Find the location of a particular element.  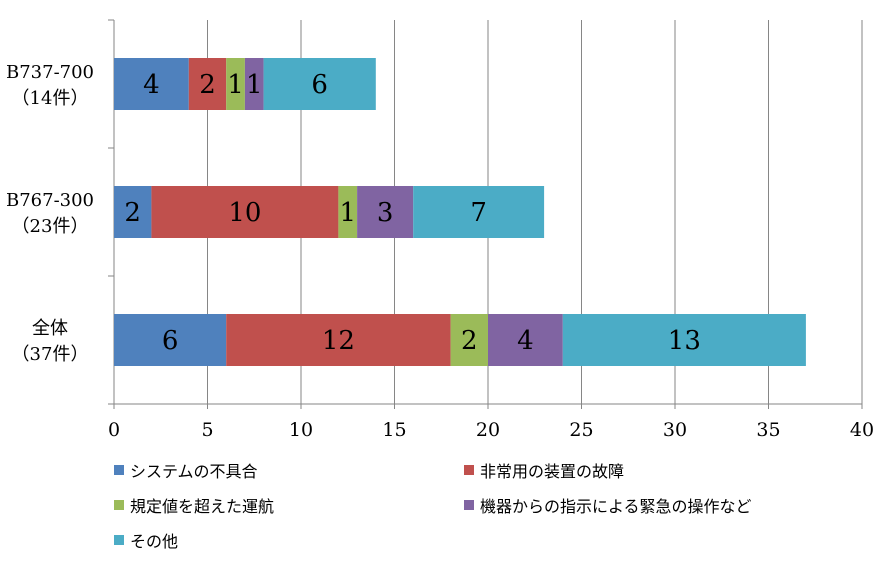

x-tick-label: 30 is located at coordinates (675, 430).